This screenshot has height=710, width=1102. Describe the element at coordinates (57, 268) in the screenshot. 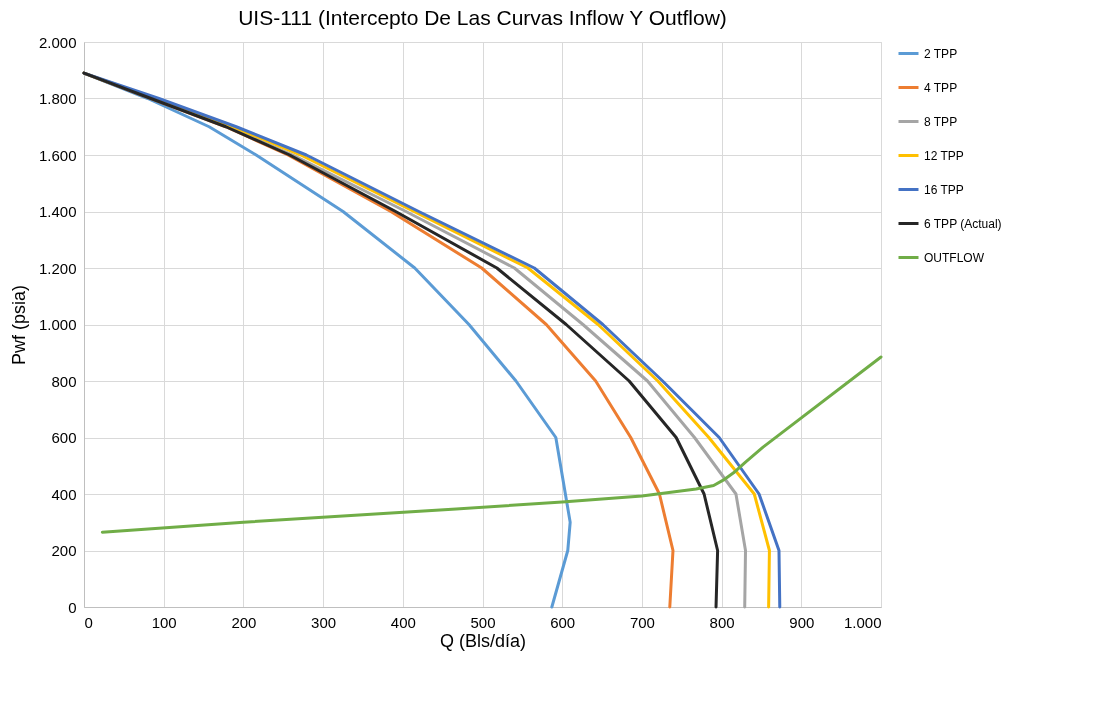

I see `y-tick-label: 1.200` at that location.